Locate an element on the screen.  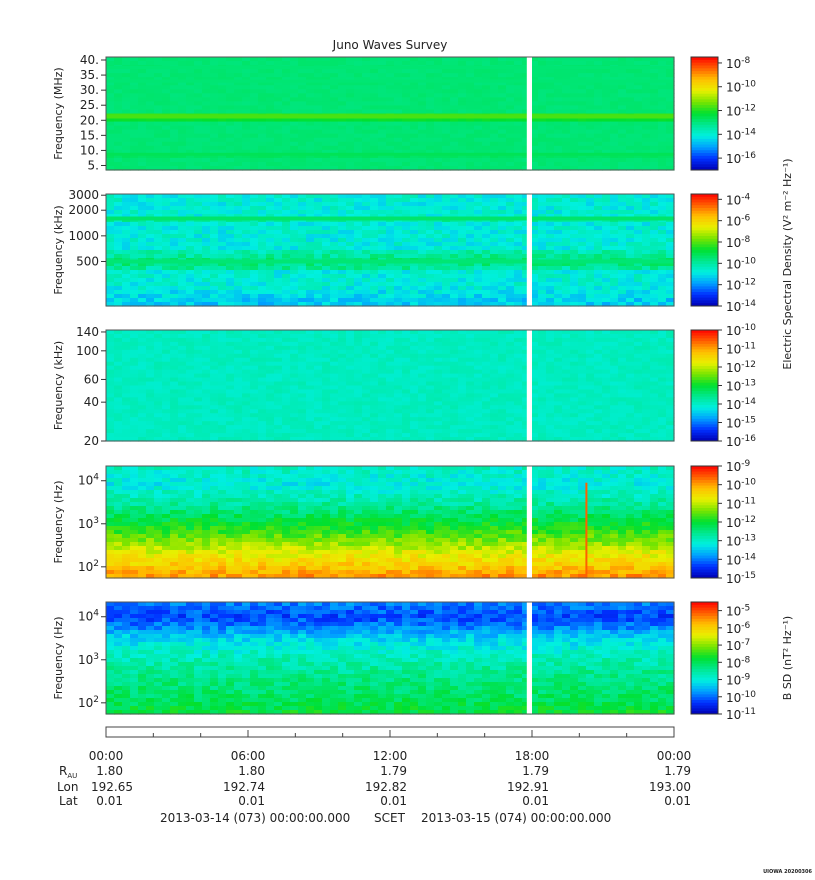
emission-band is located at coordinates (390, 154).